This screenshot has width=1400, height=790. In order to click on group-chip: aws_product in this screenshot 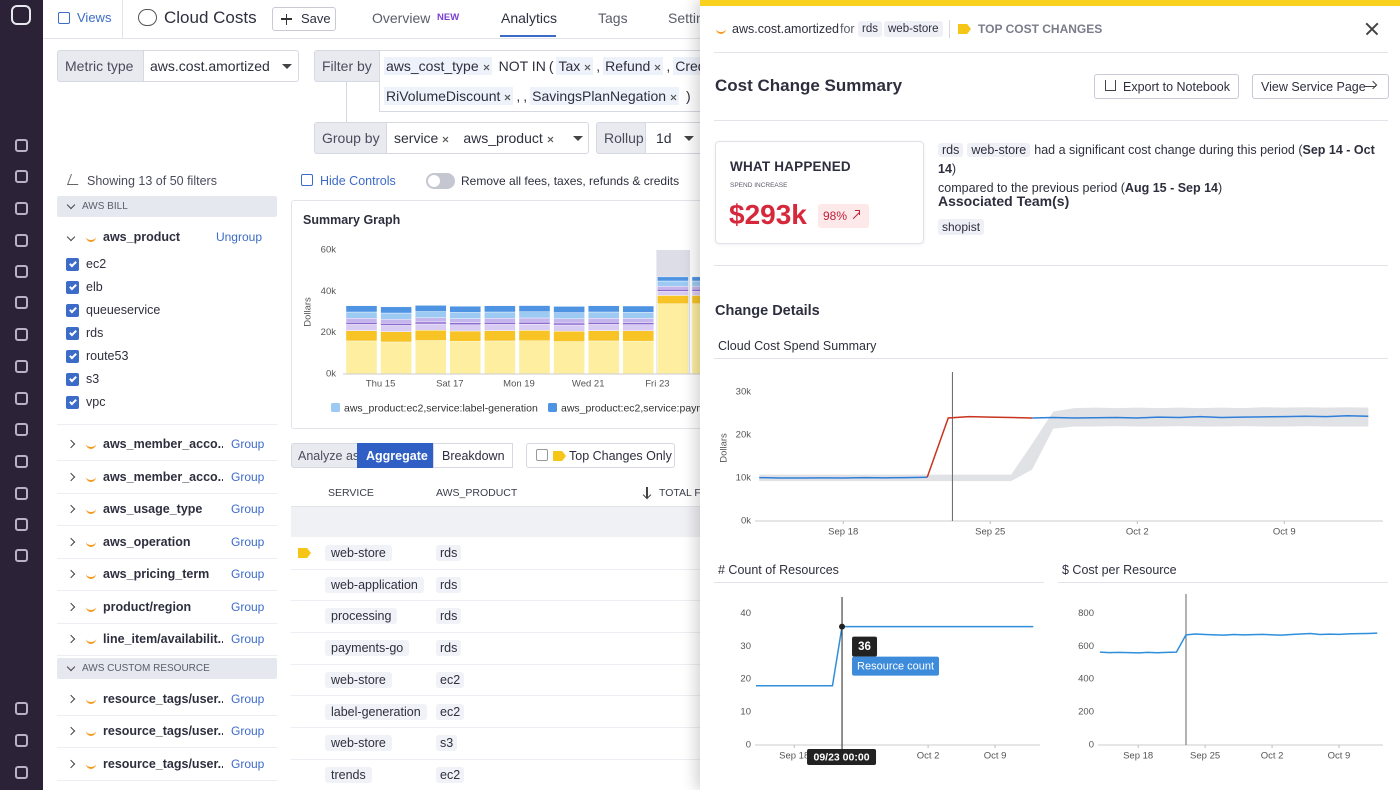, I will do `click(508, 138)`.